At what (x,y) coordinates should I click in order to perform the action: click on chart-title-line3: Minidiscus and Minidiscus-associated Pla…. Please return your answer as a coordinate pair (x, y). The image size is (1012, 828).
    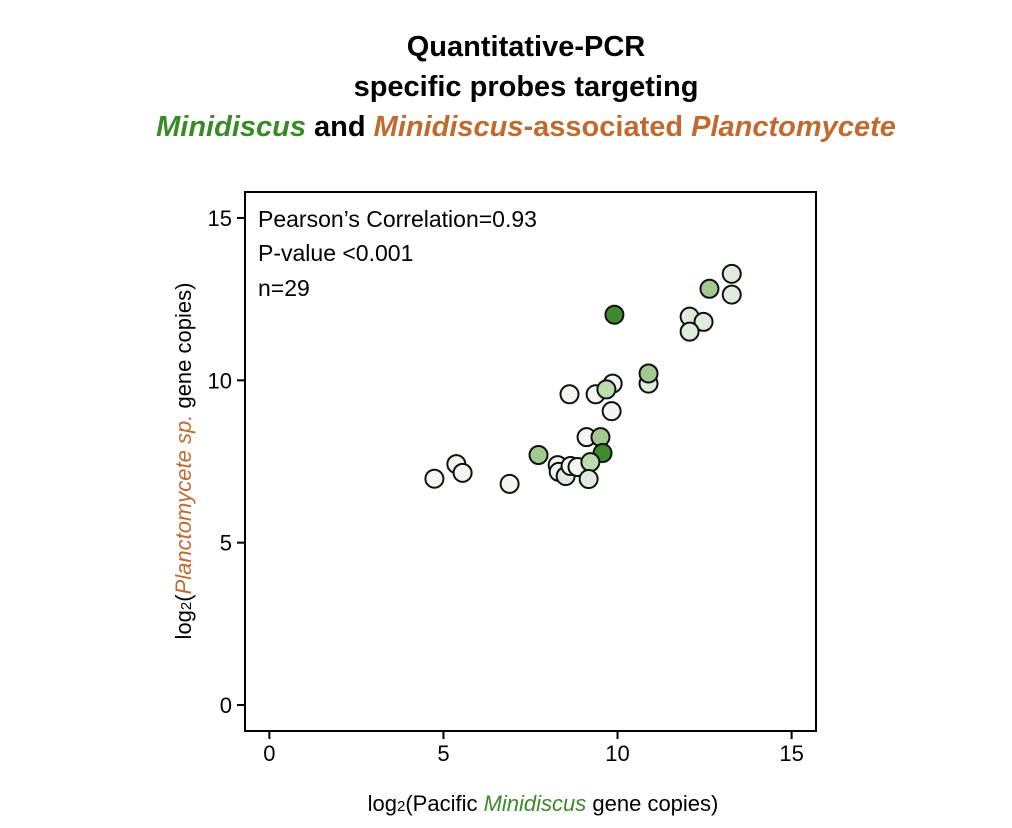
    Looking at the image, I should click on (506, 127).